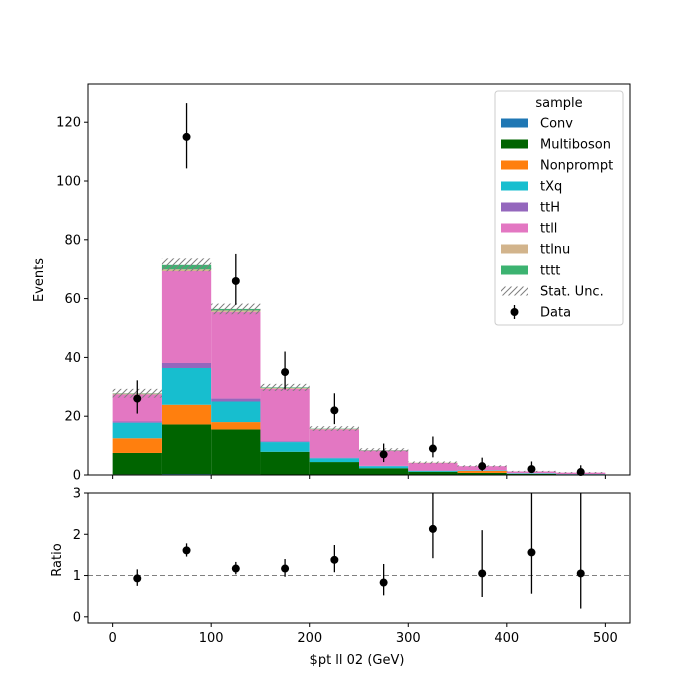 Image resolution: width=700 pixels, height=700 pixels. What do you see at coordinates (506, 638) in the screenshot?
I see `xtick-label-400: 400` at bounding box center [506, 638].